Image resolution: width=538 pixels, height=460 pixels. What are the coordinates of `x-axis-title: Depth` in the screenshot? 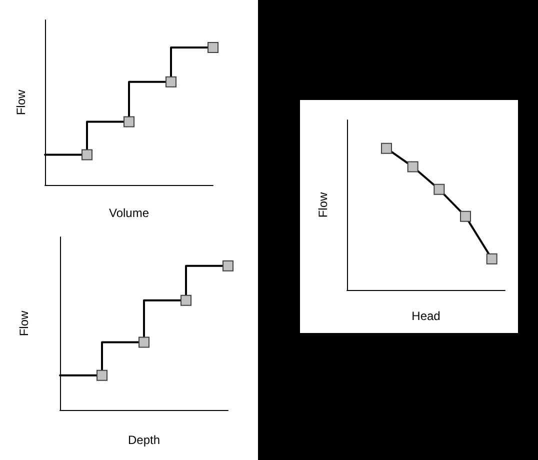 It's located at (144, 440).